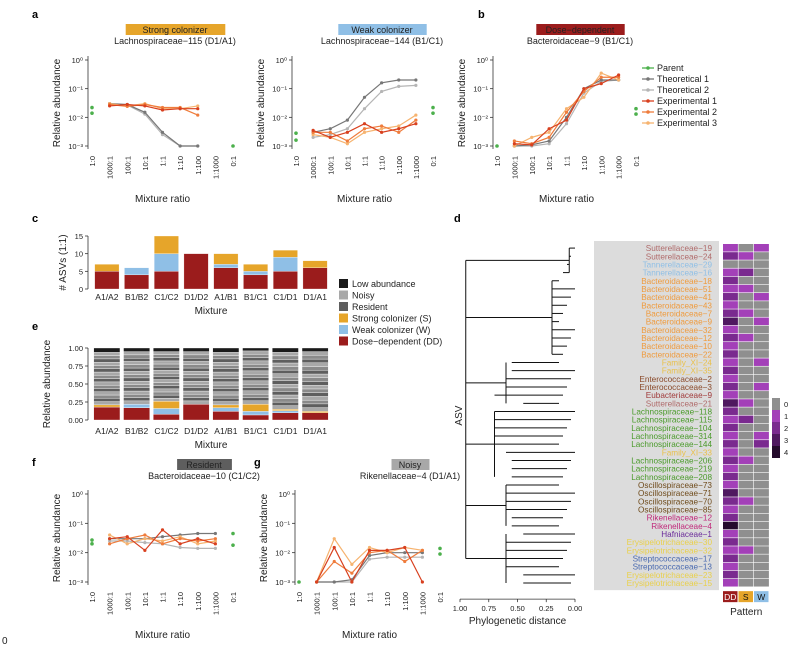 The image size is (800, 647). Describe the element at coordinates (279, 89) in the screenshot. I see `y-tick-label: 10⁻¹` at that location.